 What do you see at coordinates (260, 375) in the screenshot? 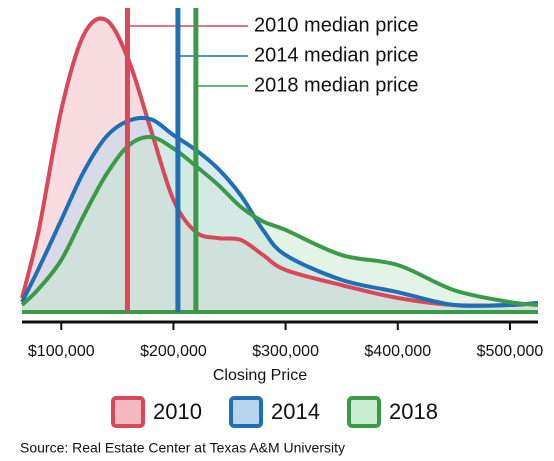
I see `x-axis-label: Closing Price` at bounding box center [260, 375].